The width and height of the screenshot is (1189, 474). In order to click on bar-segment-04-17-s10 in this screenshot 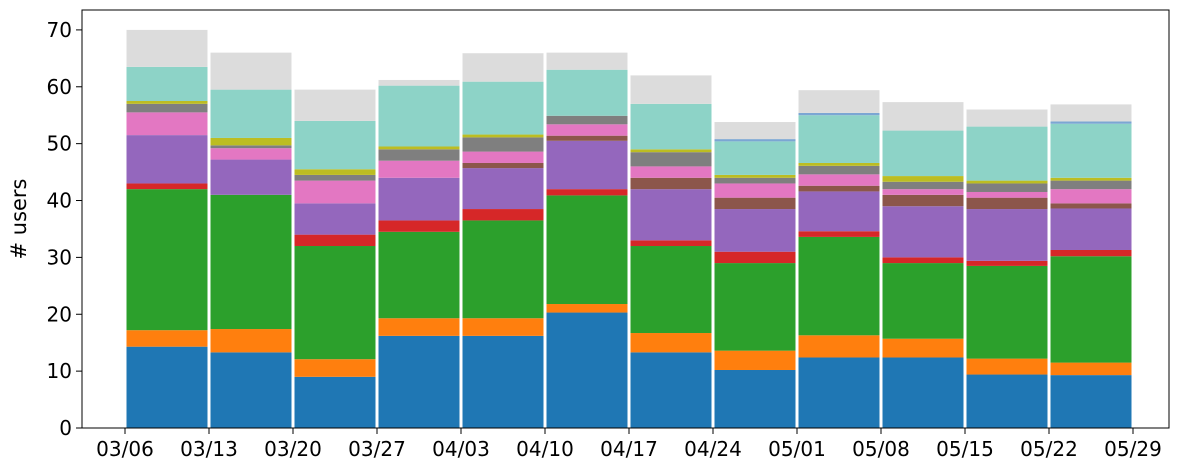, I will do `click(671, 126)`.